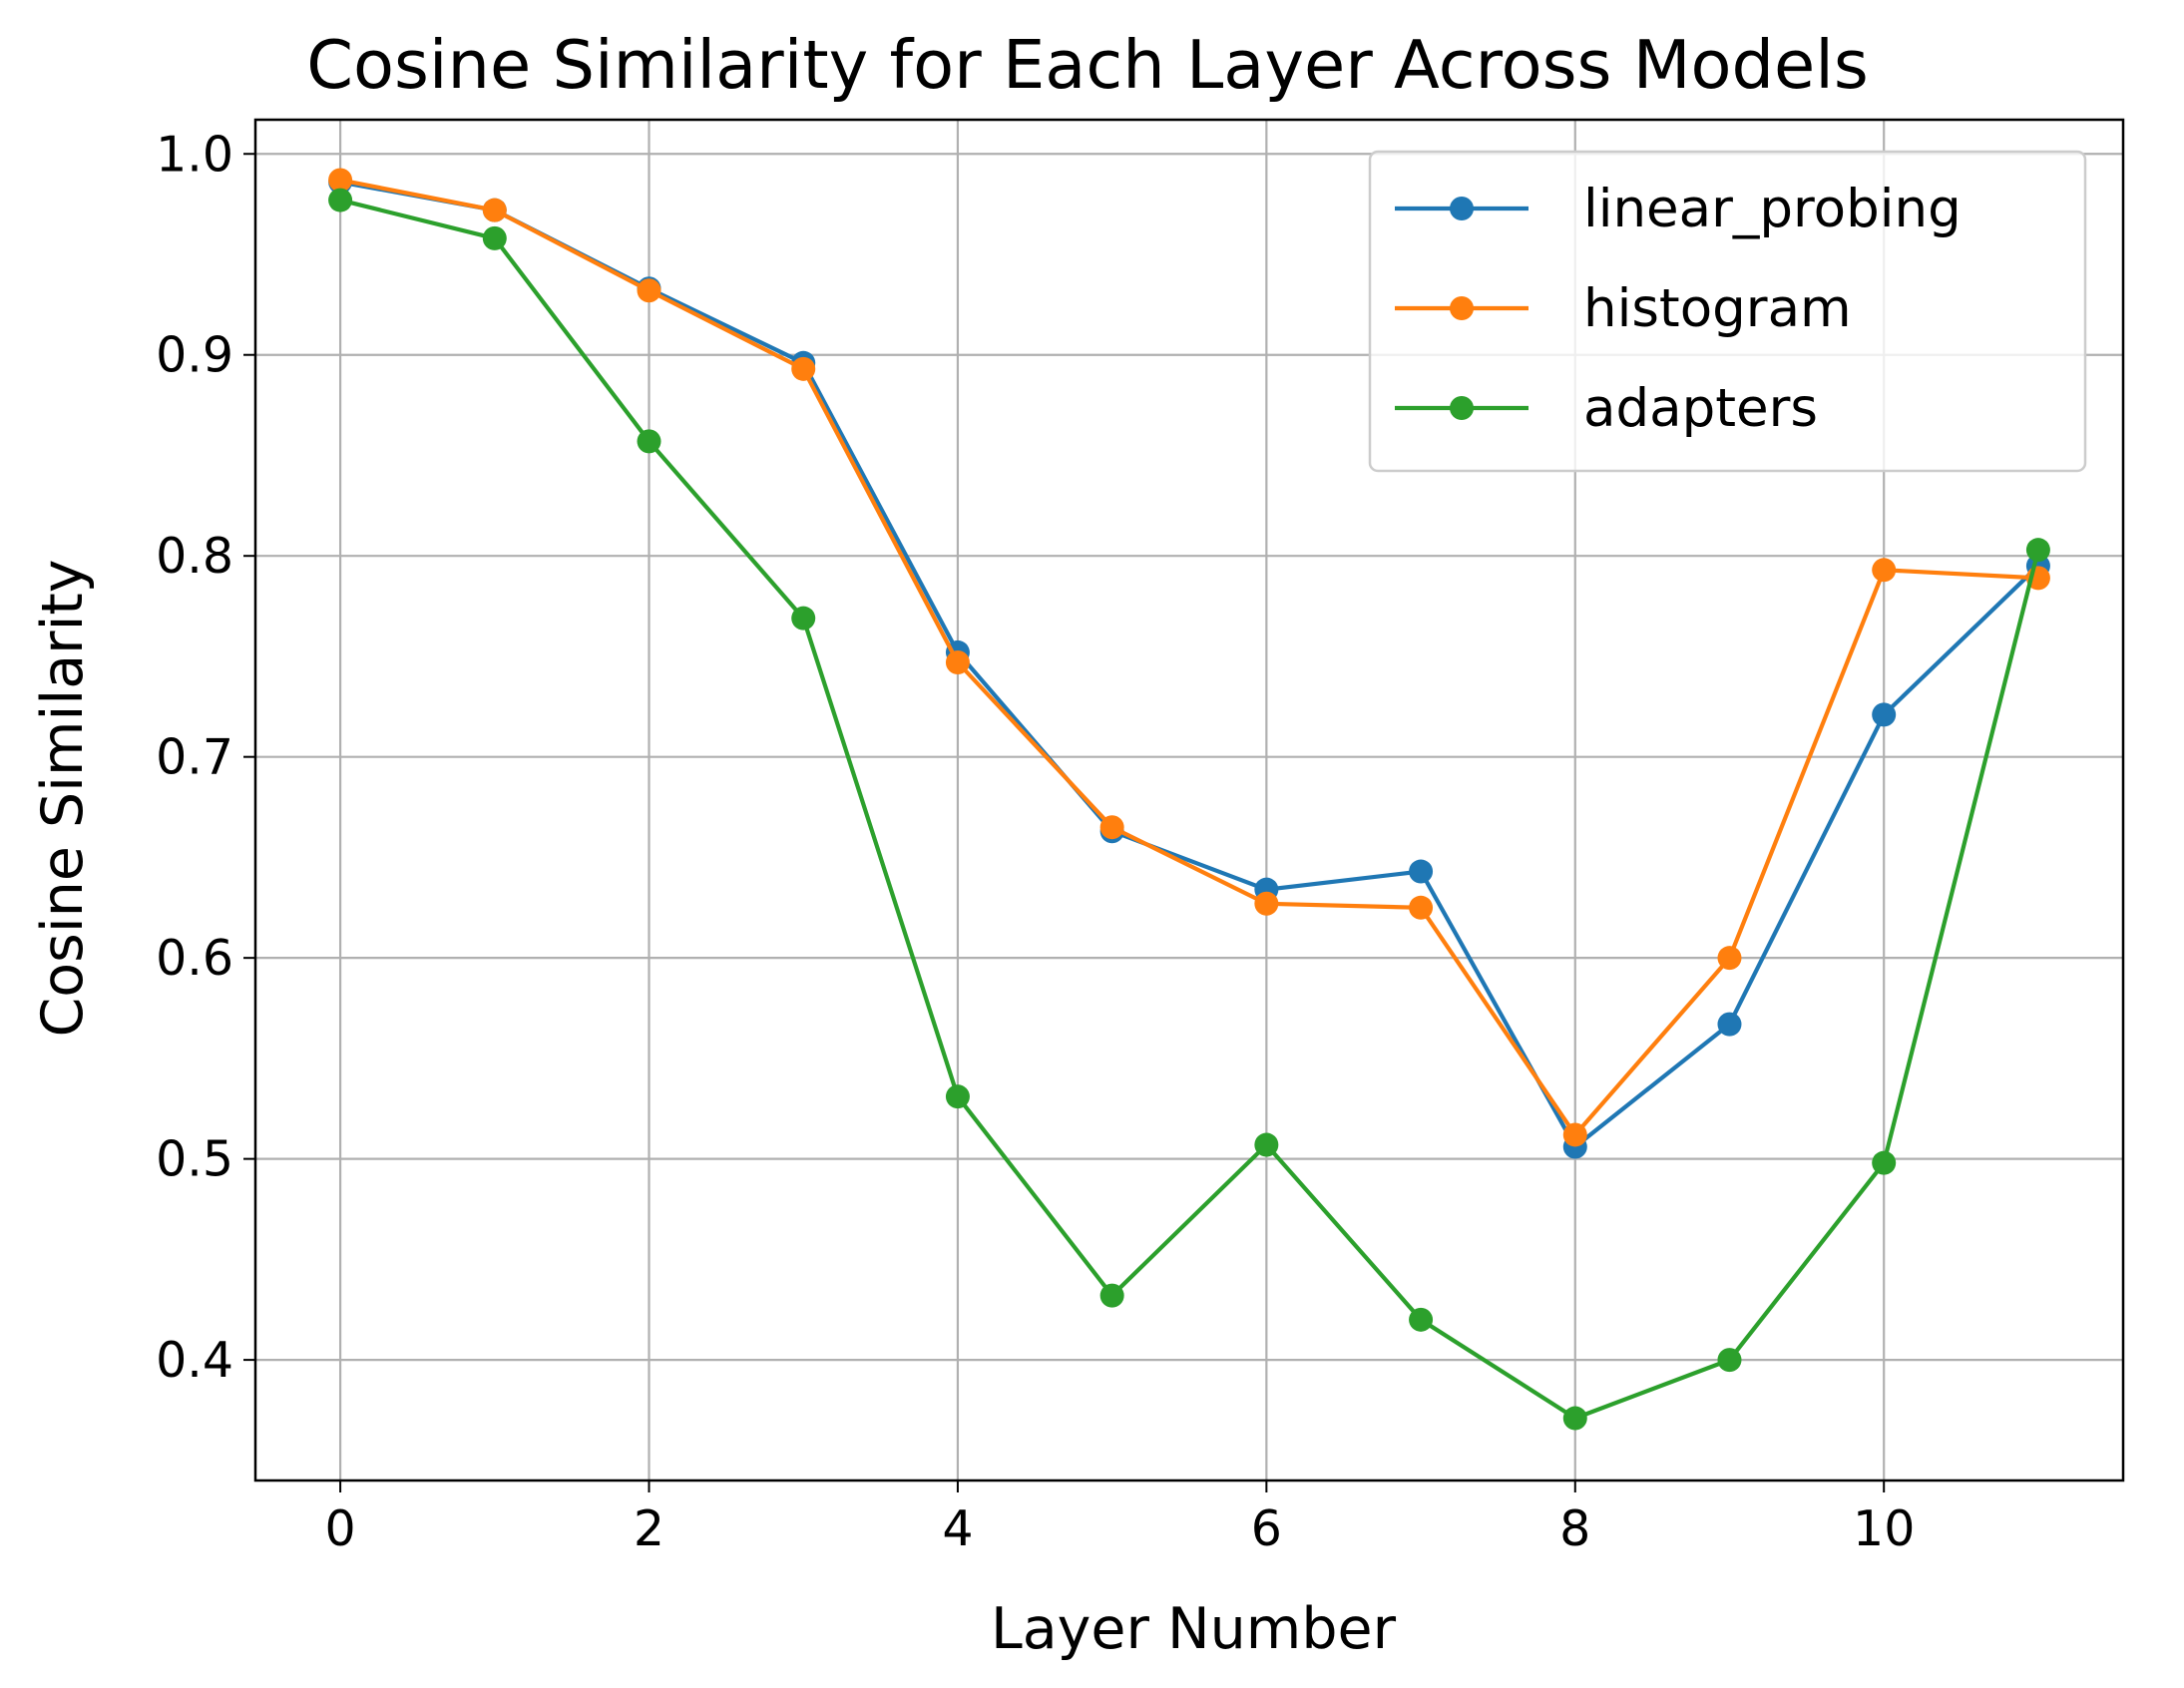 The image size is (2184, 1688). Describe the element at coordinates (1718, 308) in the screenshot. I see `legend-label: histogram` at that location.